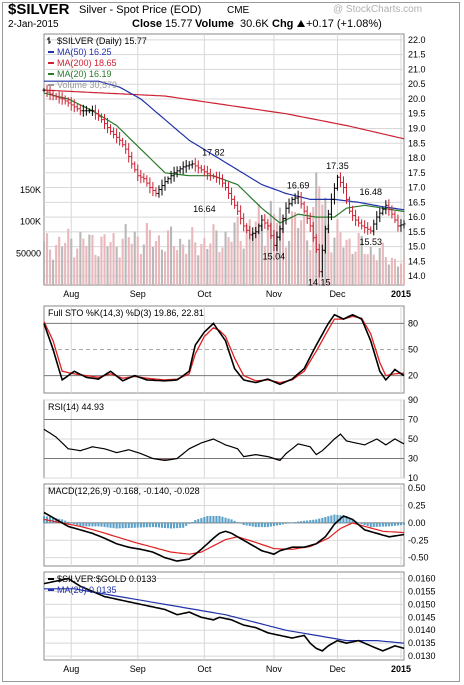  I want to click on close-value: 15.77, so click(179, 24).